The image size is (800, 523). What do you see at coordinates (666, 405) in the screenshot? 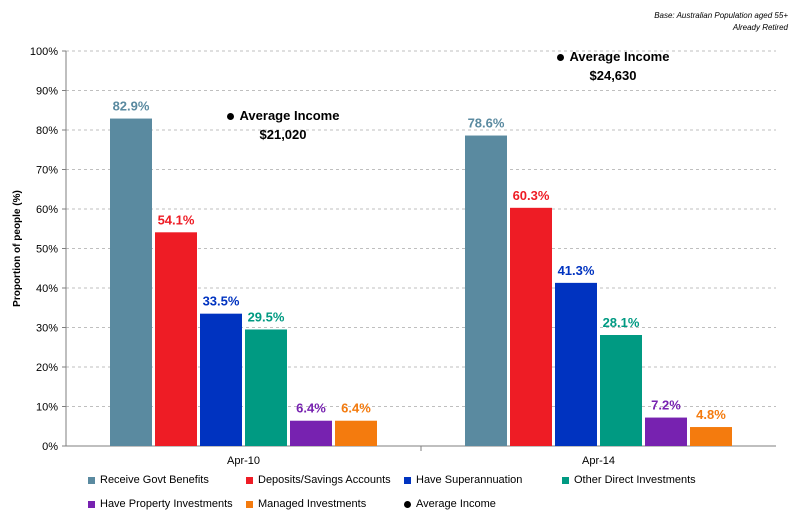
I see `data-label: 7.2%` at bounding box center [666, 405].